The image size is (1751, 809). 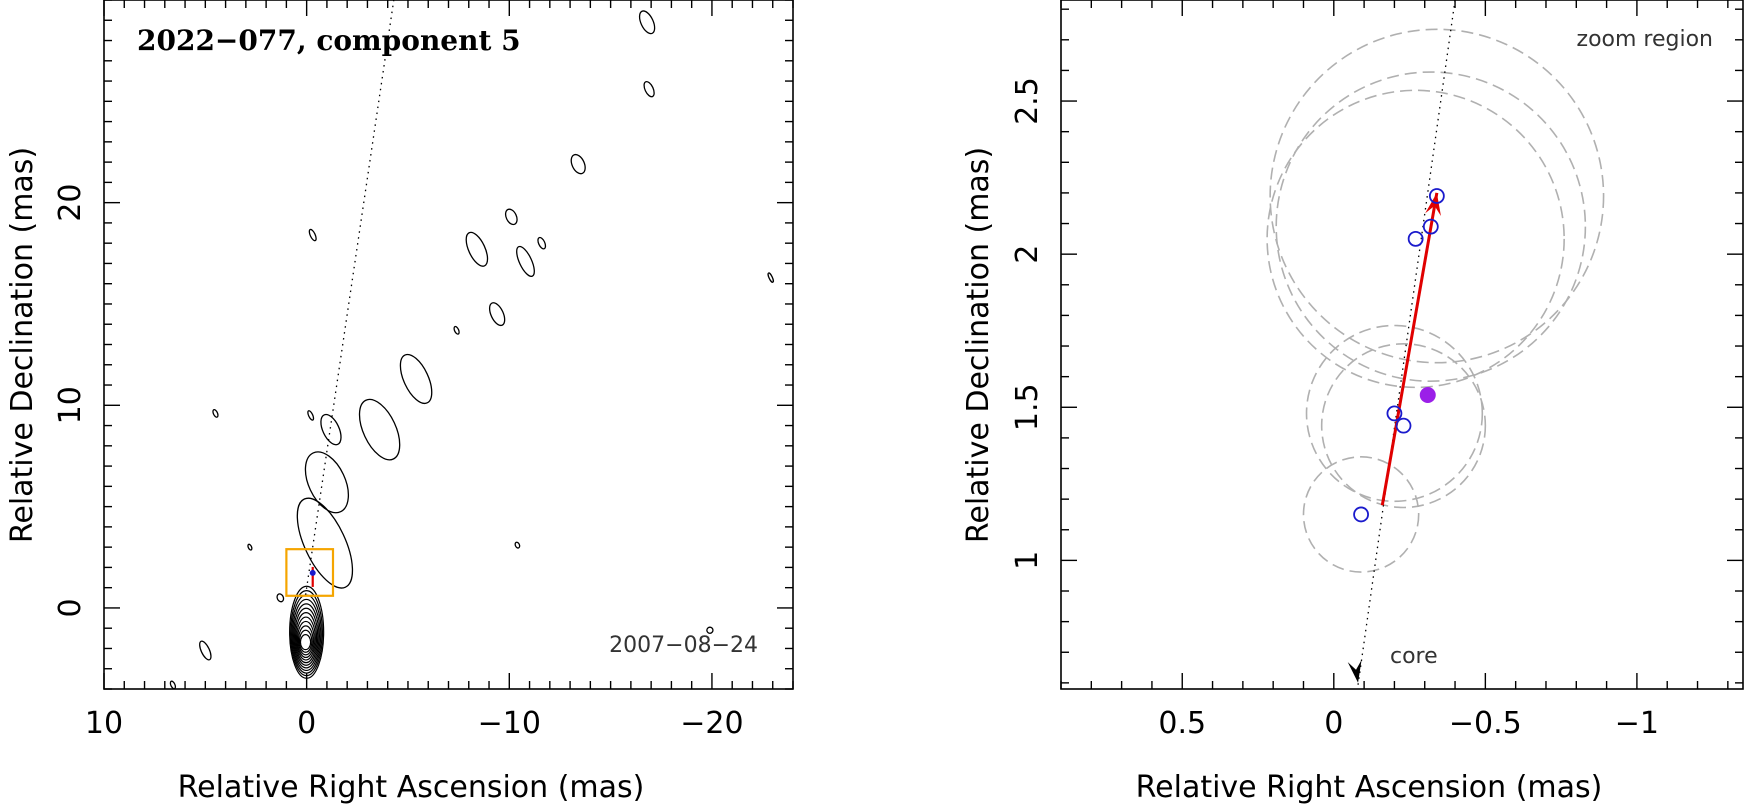 What do you see at coordinates (1645, 39) in the screenshot?
I see `zoom-region-label: zoom region` at bounding box center [1645, 39].